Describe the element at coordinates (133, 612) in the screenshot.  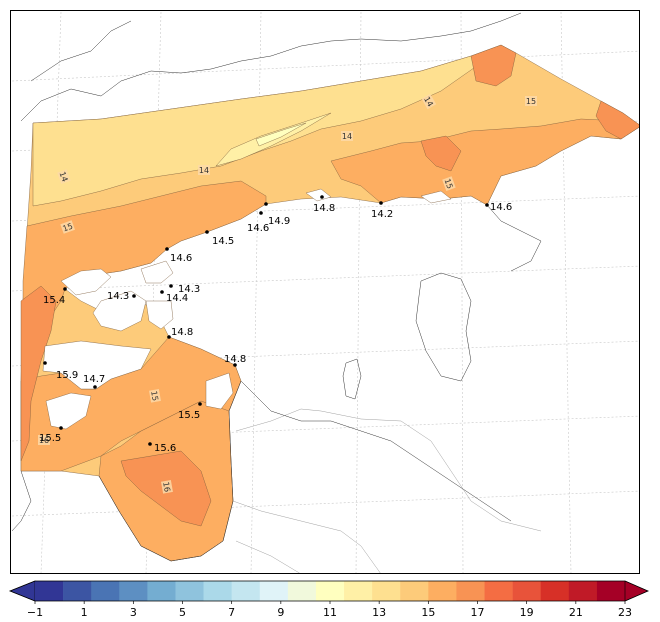
I see `colorbar-tick-label: 3` at that location.